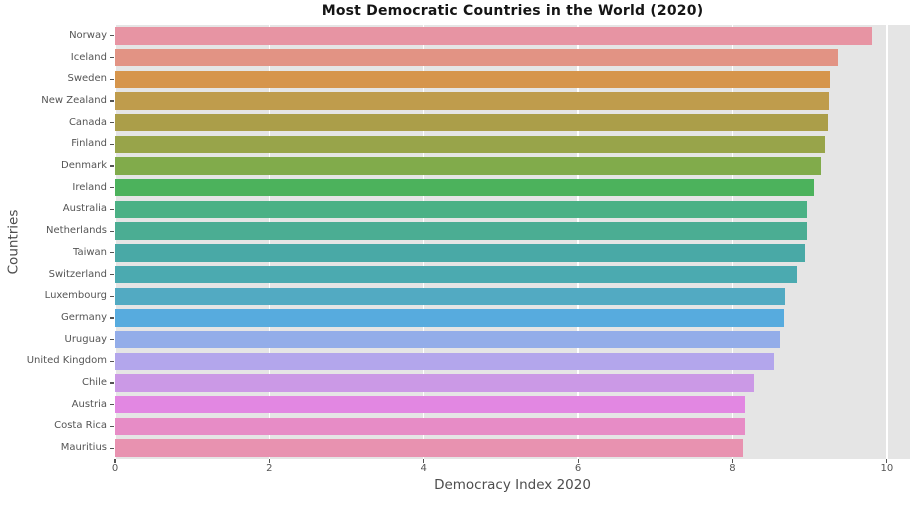 Image resolution: width=917 pixels, height=506 pixels. Describe the element at coordinates (86, 339) in the screenshot. I see `y-tick-label-uruguay: Uruguay` at that location.